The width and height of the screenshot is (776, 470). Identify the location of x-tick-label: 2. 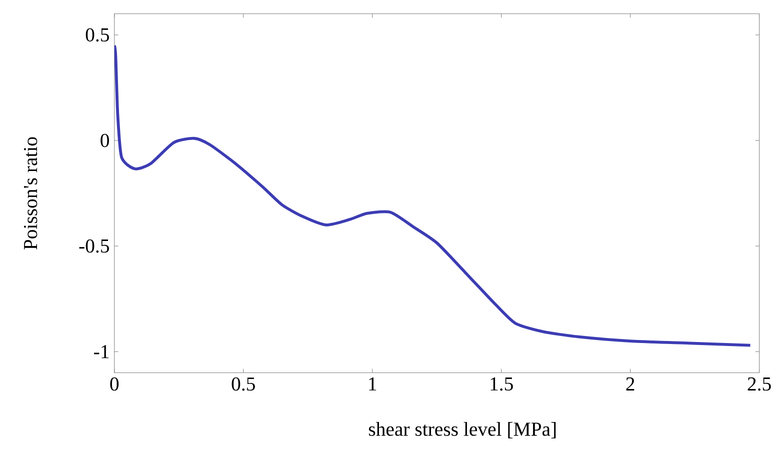
(630, 383).